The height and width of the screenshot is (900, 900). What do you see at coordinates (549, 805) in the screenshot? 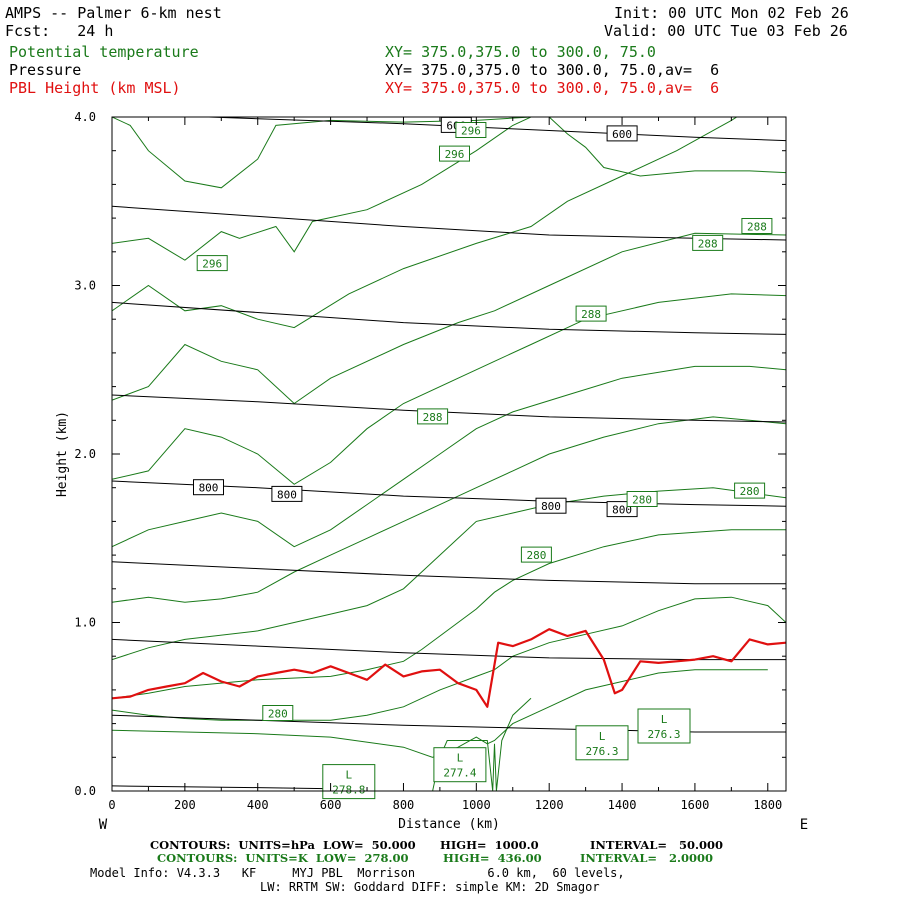
I see `x-tick-label: 1200` at bounding box center [549, 805].